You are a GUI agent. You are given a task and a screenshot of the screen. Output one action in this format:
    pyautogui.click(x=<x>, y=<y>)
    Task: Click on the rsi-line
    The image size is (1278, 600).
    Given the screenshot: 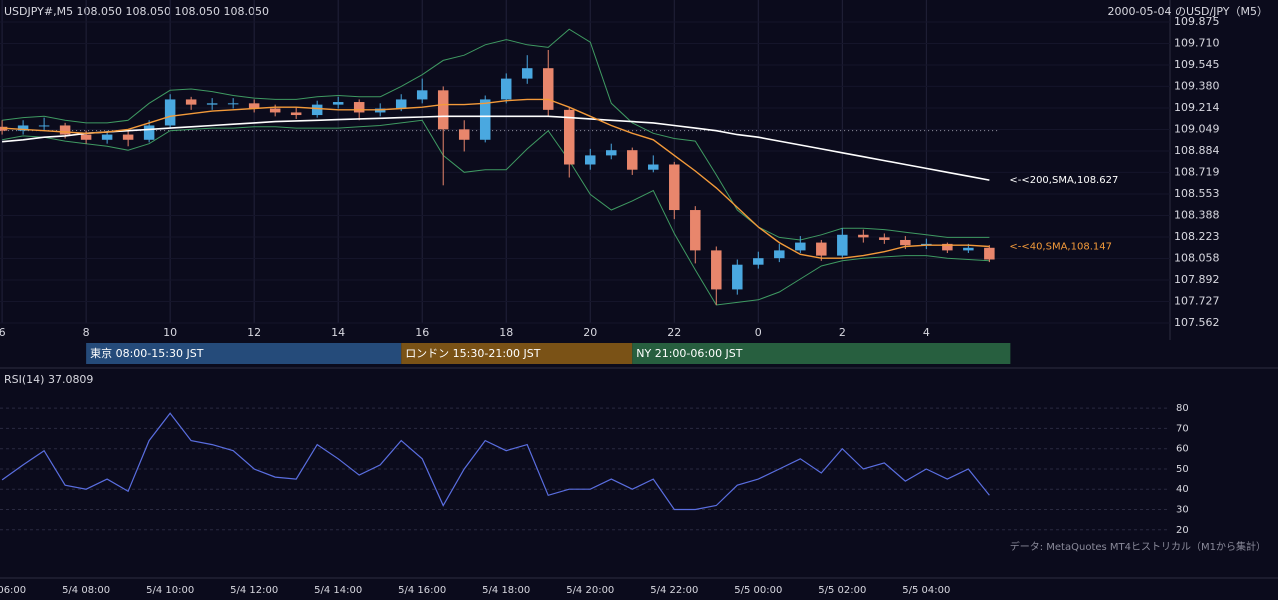 What is the action you would take?
    pyautogui.click(x=495, y=461)
    